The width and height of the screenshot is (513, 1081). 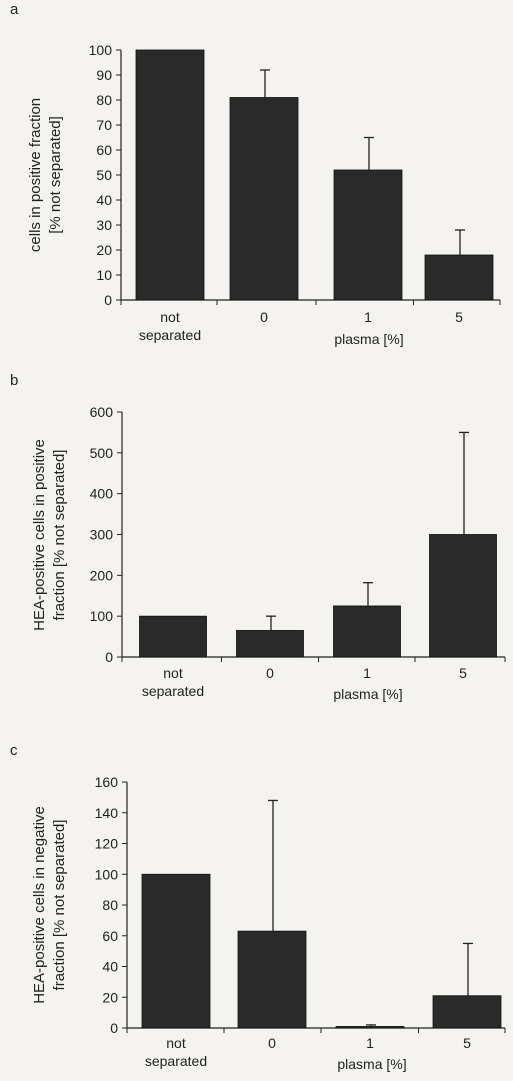 I want to click on y-tick-label: 50, so click(x=104, y=175).